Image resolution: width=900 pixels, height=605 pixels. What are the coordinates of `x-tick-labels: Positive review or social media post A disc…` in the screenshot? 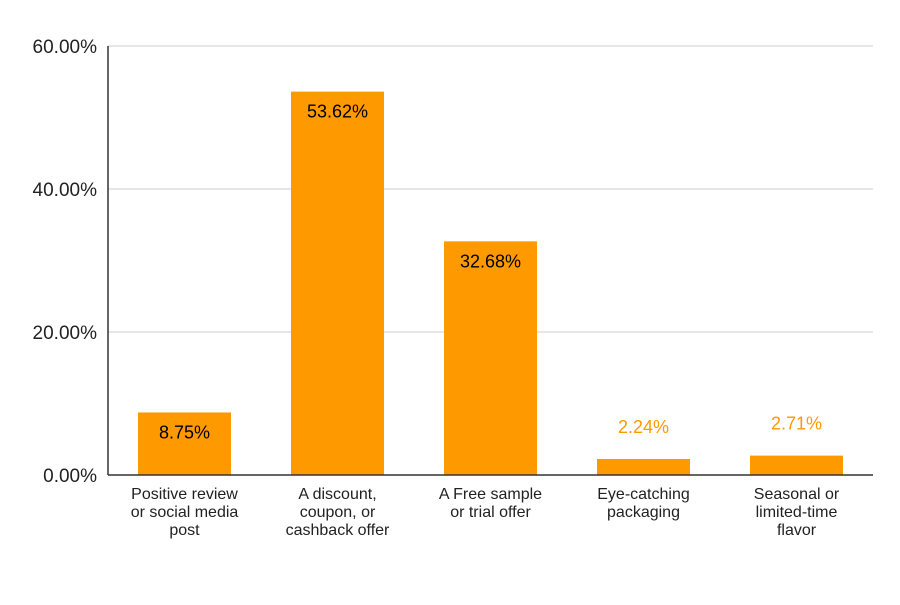 It's located at (485, 512).